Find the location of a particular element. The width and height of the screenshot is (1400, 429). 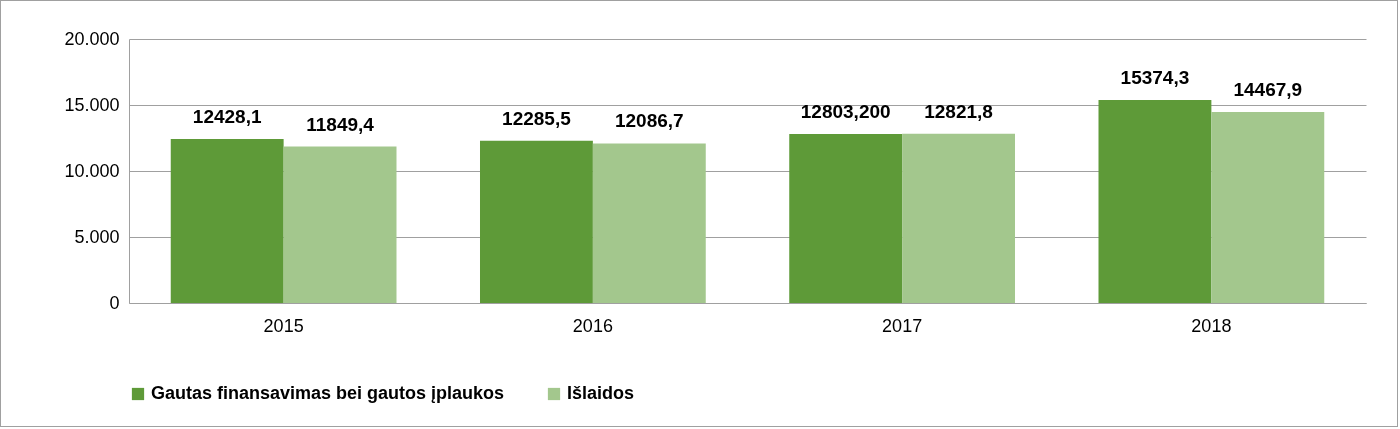

data-label: 14467,9 is located at coordinates (1268, 90).